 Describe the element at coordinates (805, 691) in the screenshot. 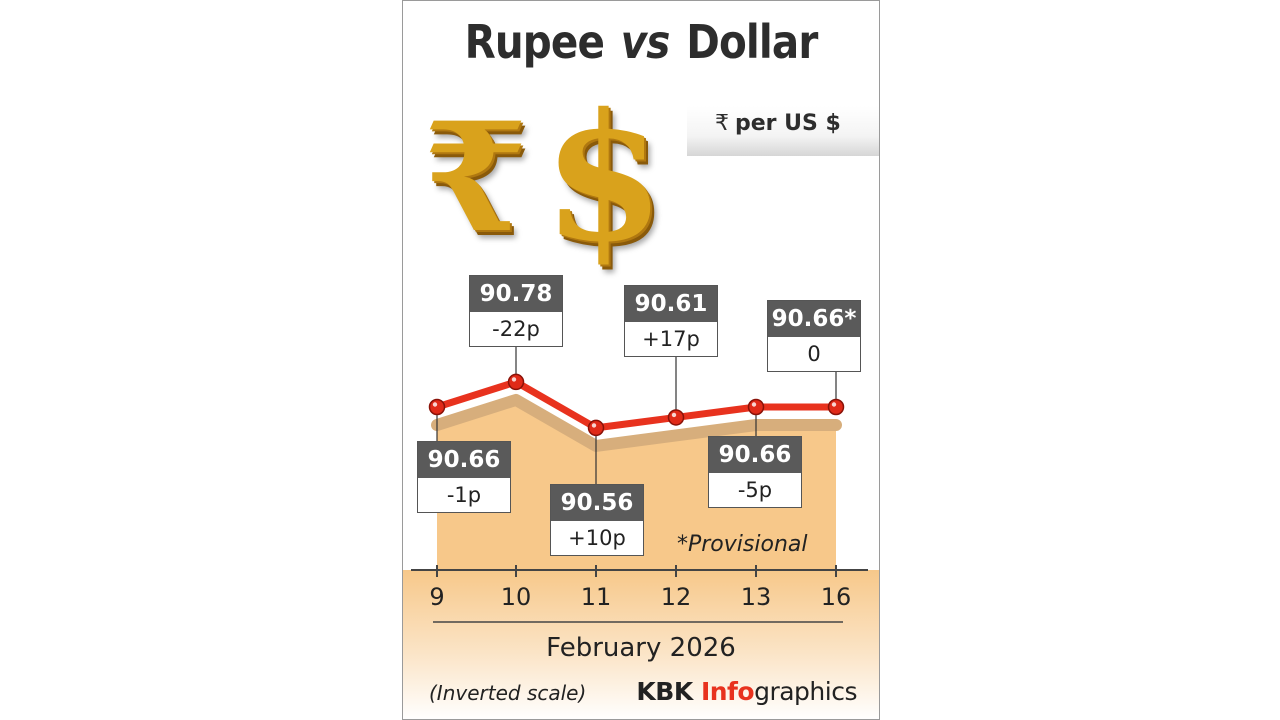

I see `credit-graphics: graphics` at that location.